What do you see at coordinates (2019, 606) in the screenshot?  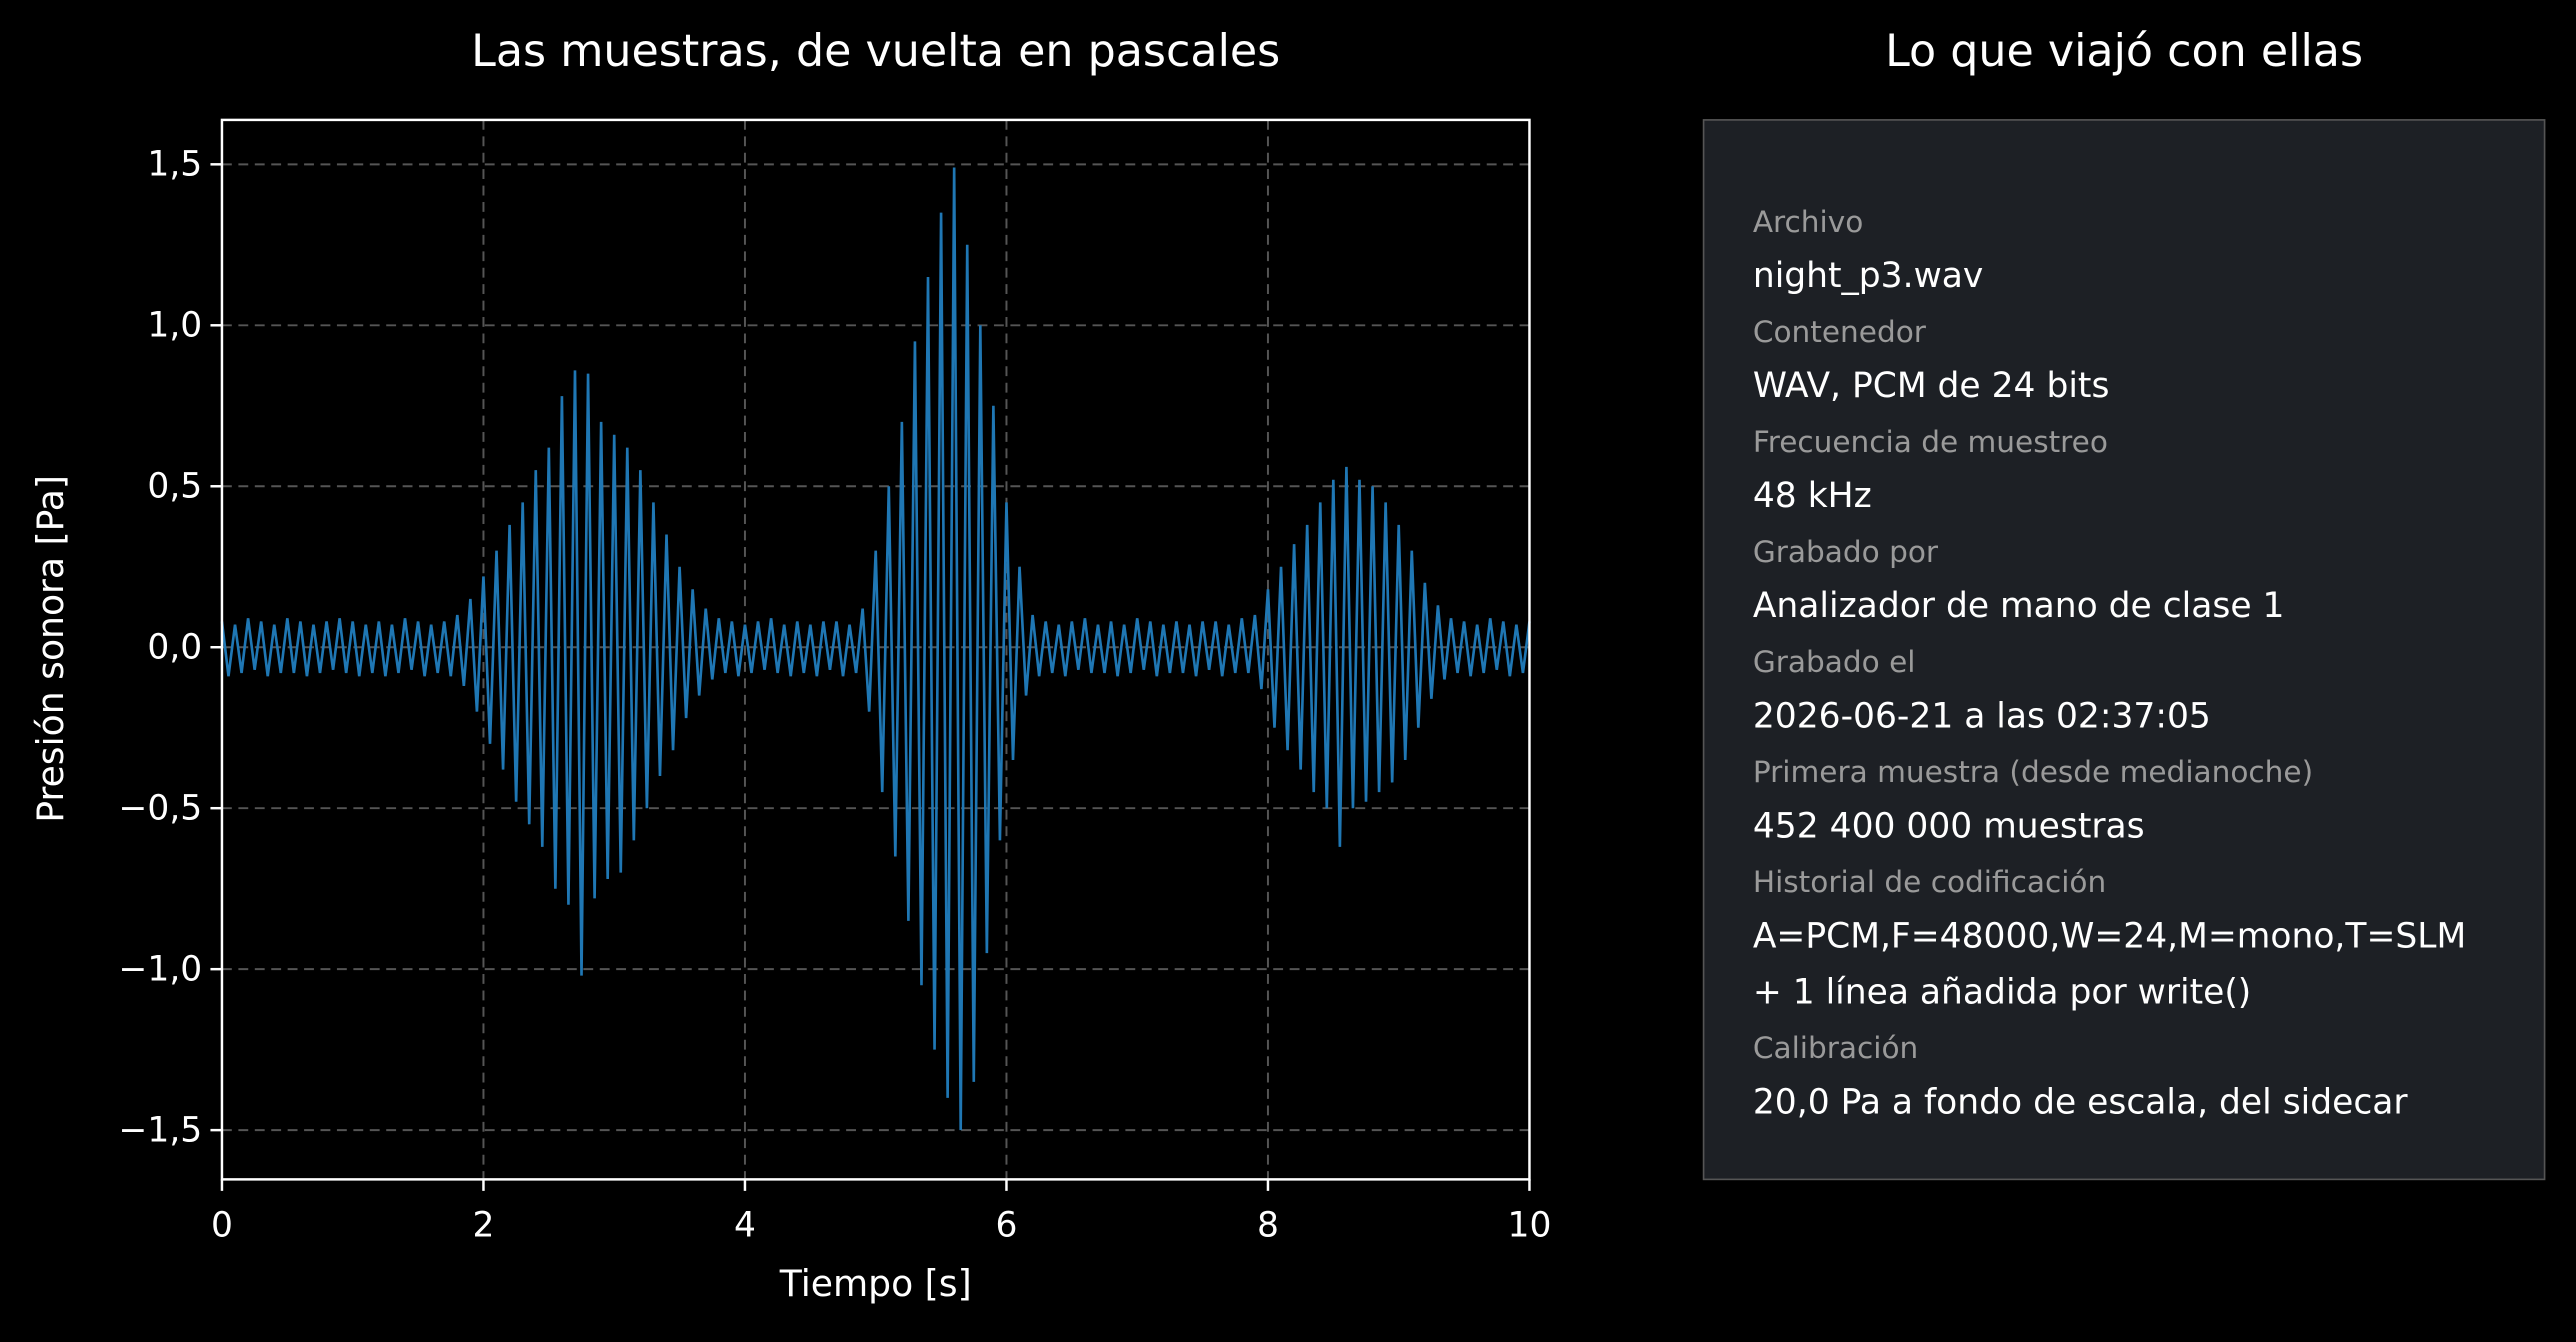 I see `field-value: Analizador de mano de clase 1` at bounding box center [2019, 606].